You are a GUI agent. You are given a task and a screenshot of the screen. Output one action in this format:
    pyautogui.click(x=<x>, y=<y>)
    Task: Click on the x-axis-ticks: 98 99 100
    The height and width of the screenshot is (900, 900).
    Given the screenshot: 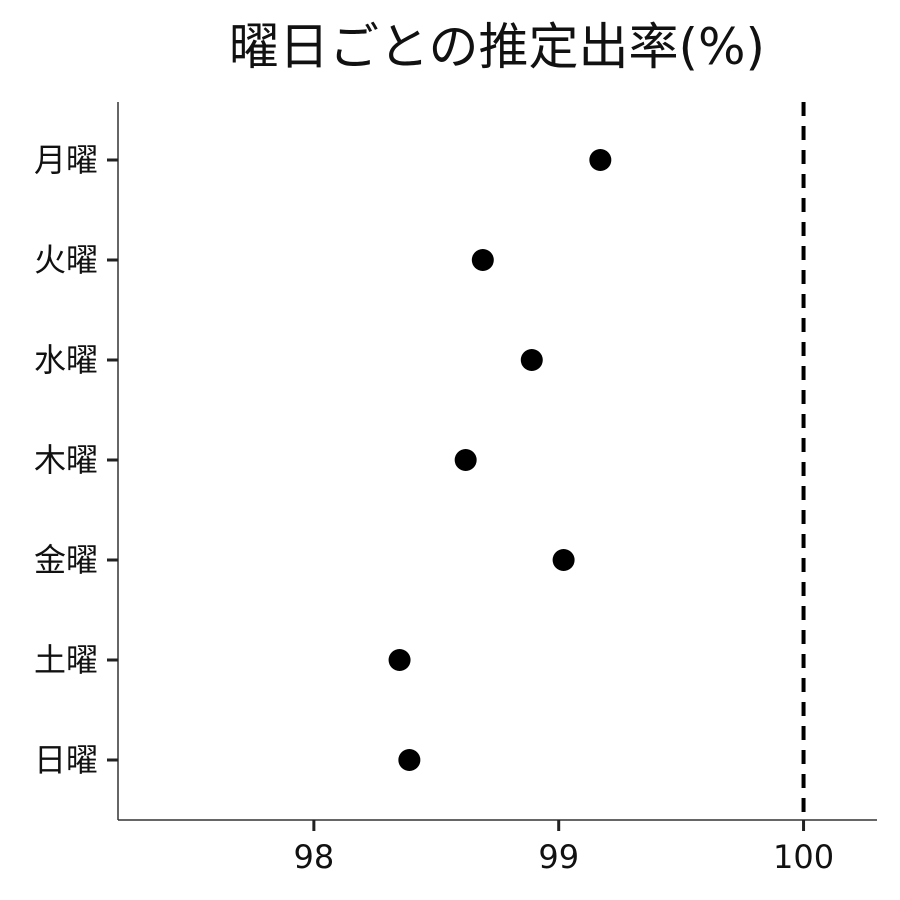 What is the action you would take?
    pyautogui.click(x=564, y=848)
    